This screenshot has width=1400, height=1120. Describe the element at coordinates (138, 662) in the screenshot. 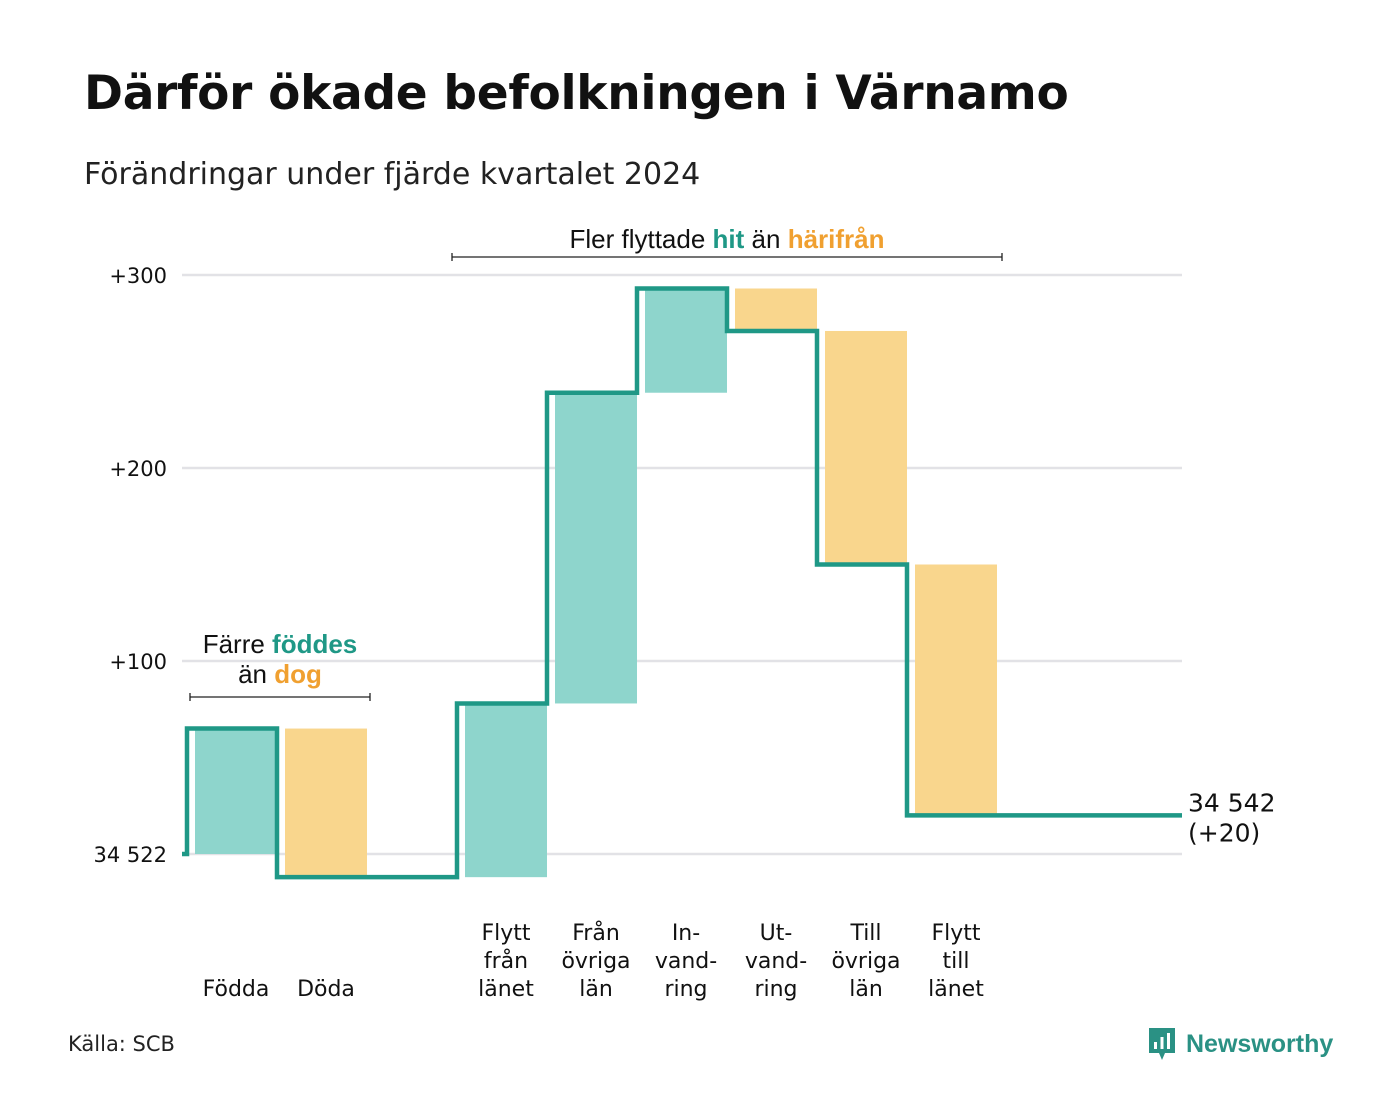

I see `y-tick-label: +100` at that location.